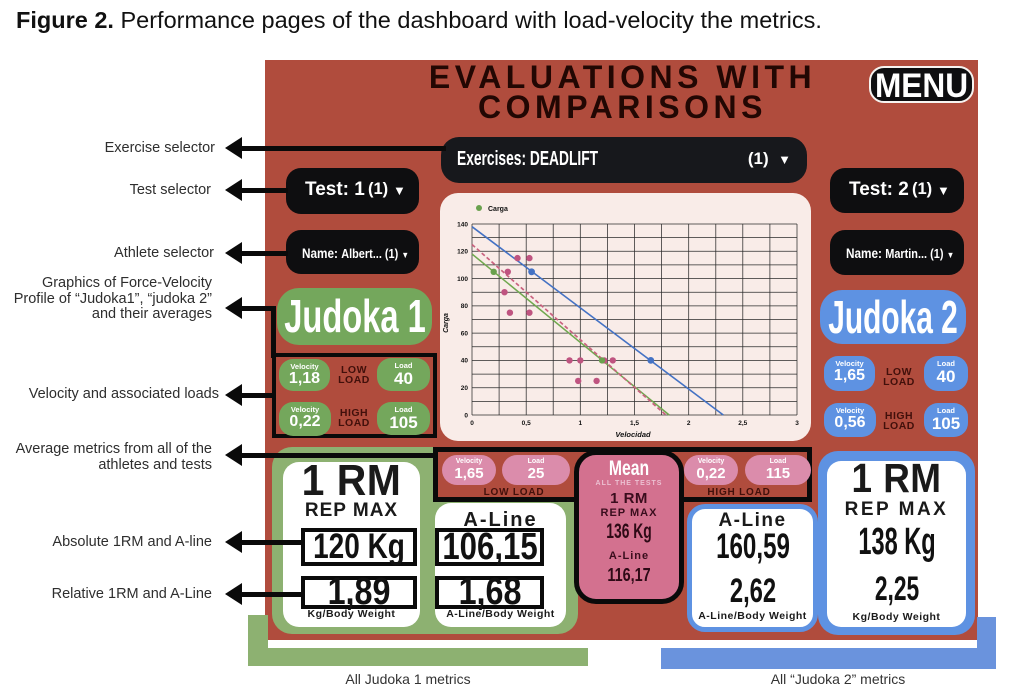 The image size is (1024, 700). I want to click on svg-text: 80, so click(465, 306).